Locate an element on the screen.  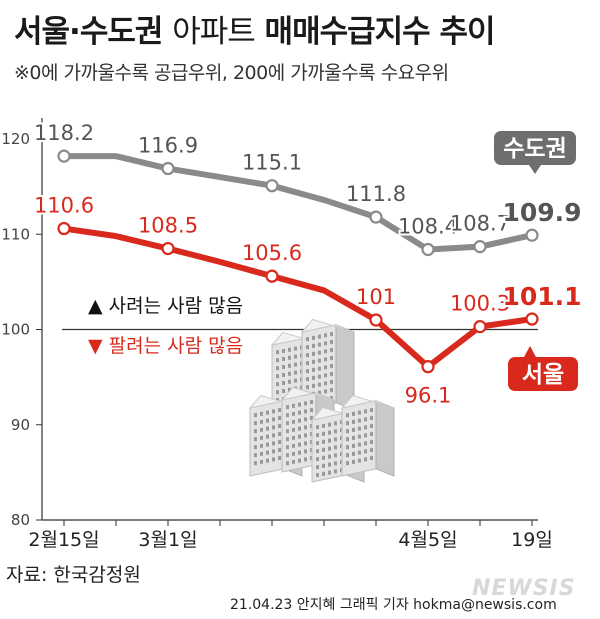
chart-subtitle: ※0에 가까울수록 공급우위, 200에 가까울수록 수요우위 is located at coordinates (231, 73).